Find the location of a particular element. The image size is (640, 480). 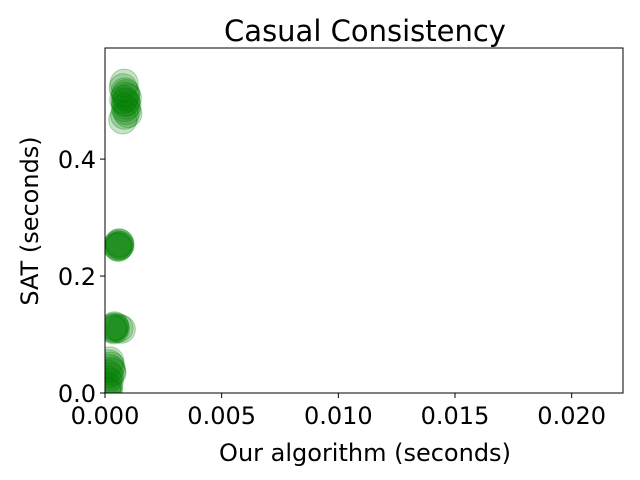

y-tick-label: 0.0 is located at coordinates (77, 394).